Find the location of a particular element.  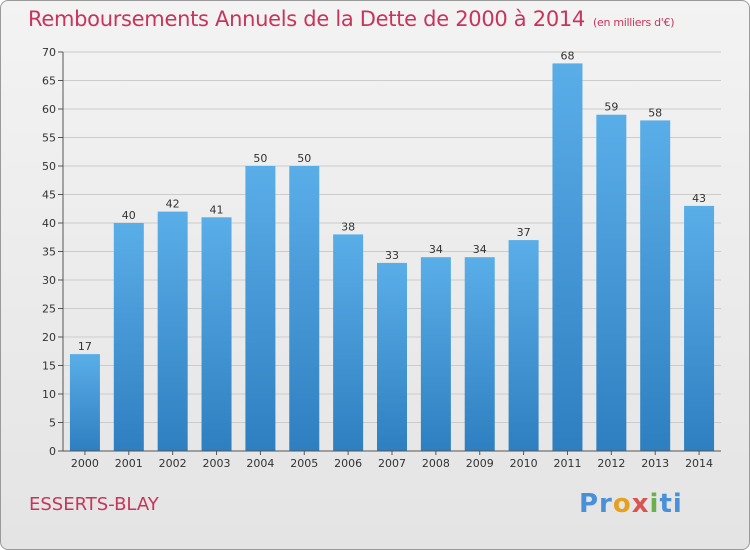

x-tick-label: 2012 is located at coordinates (611, 463).